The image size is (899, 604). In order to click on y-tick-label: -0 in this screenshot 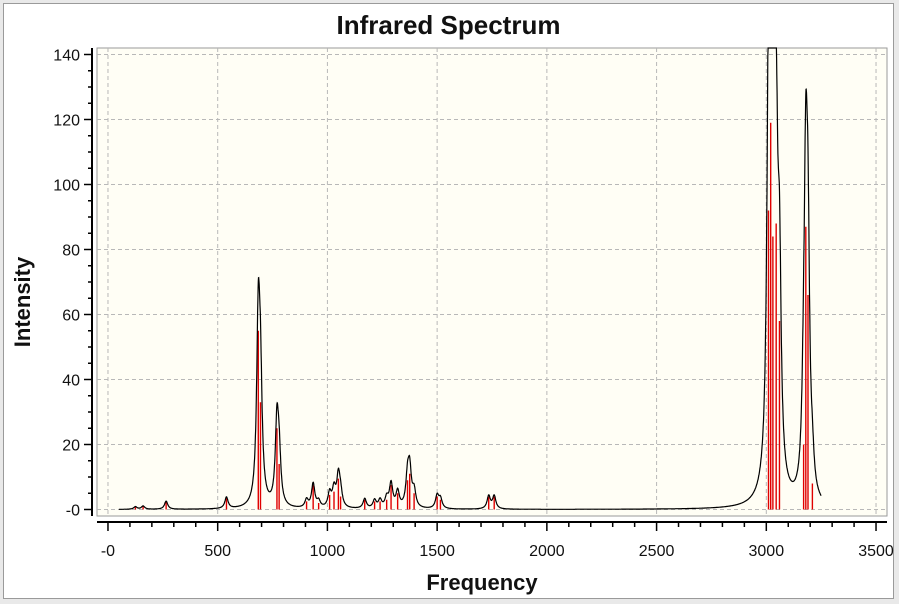, I will do `click(73, 511)`.